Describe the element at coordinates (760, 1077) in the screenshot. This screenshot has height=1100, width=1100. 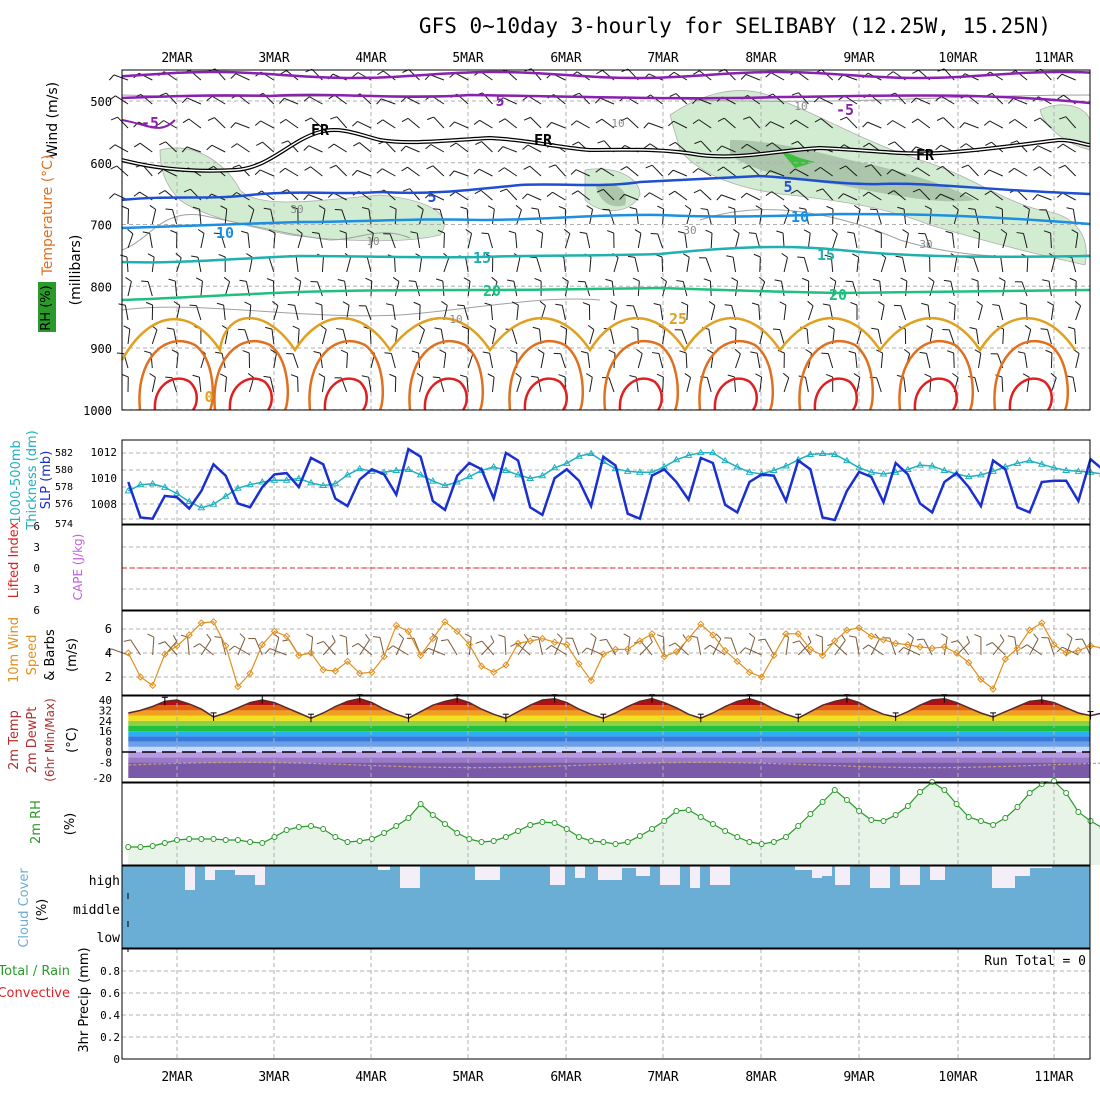
I see `bottom-date-label: 8MAR` at that location.